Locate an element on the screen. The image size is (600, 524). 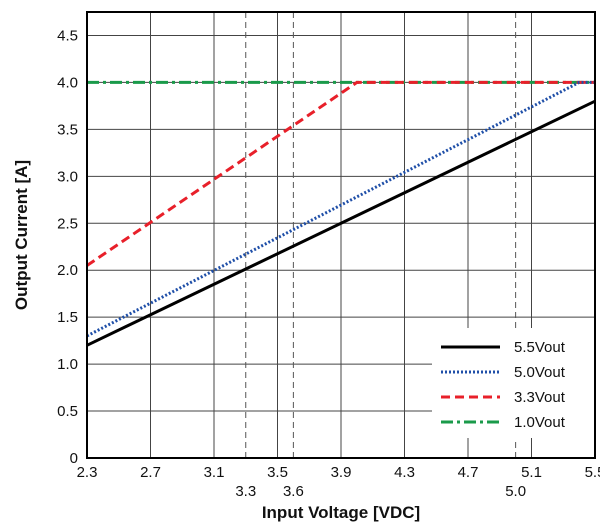
y-tick-label: 0 is located at coordinates (74, 458).